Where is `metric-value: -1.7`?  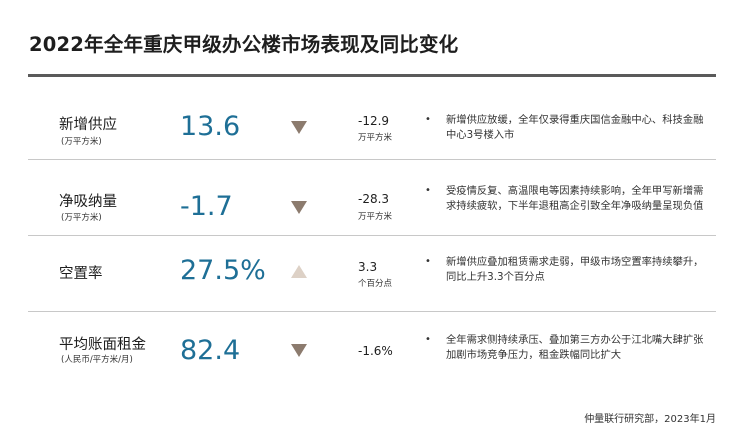 metric-value: -1.7 is located at coordinates (206, 206).